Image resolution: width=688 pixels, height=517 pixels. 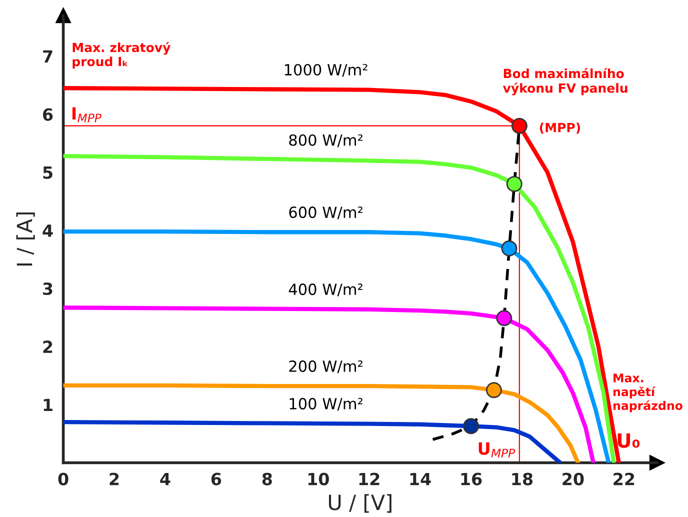 I want to click on x-tick-label: 18, so click(x=522, y=479).